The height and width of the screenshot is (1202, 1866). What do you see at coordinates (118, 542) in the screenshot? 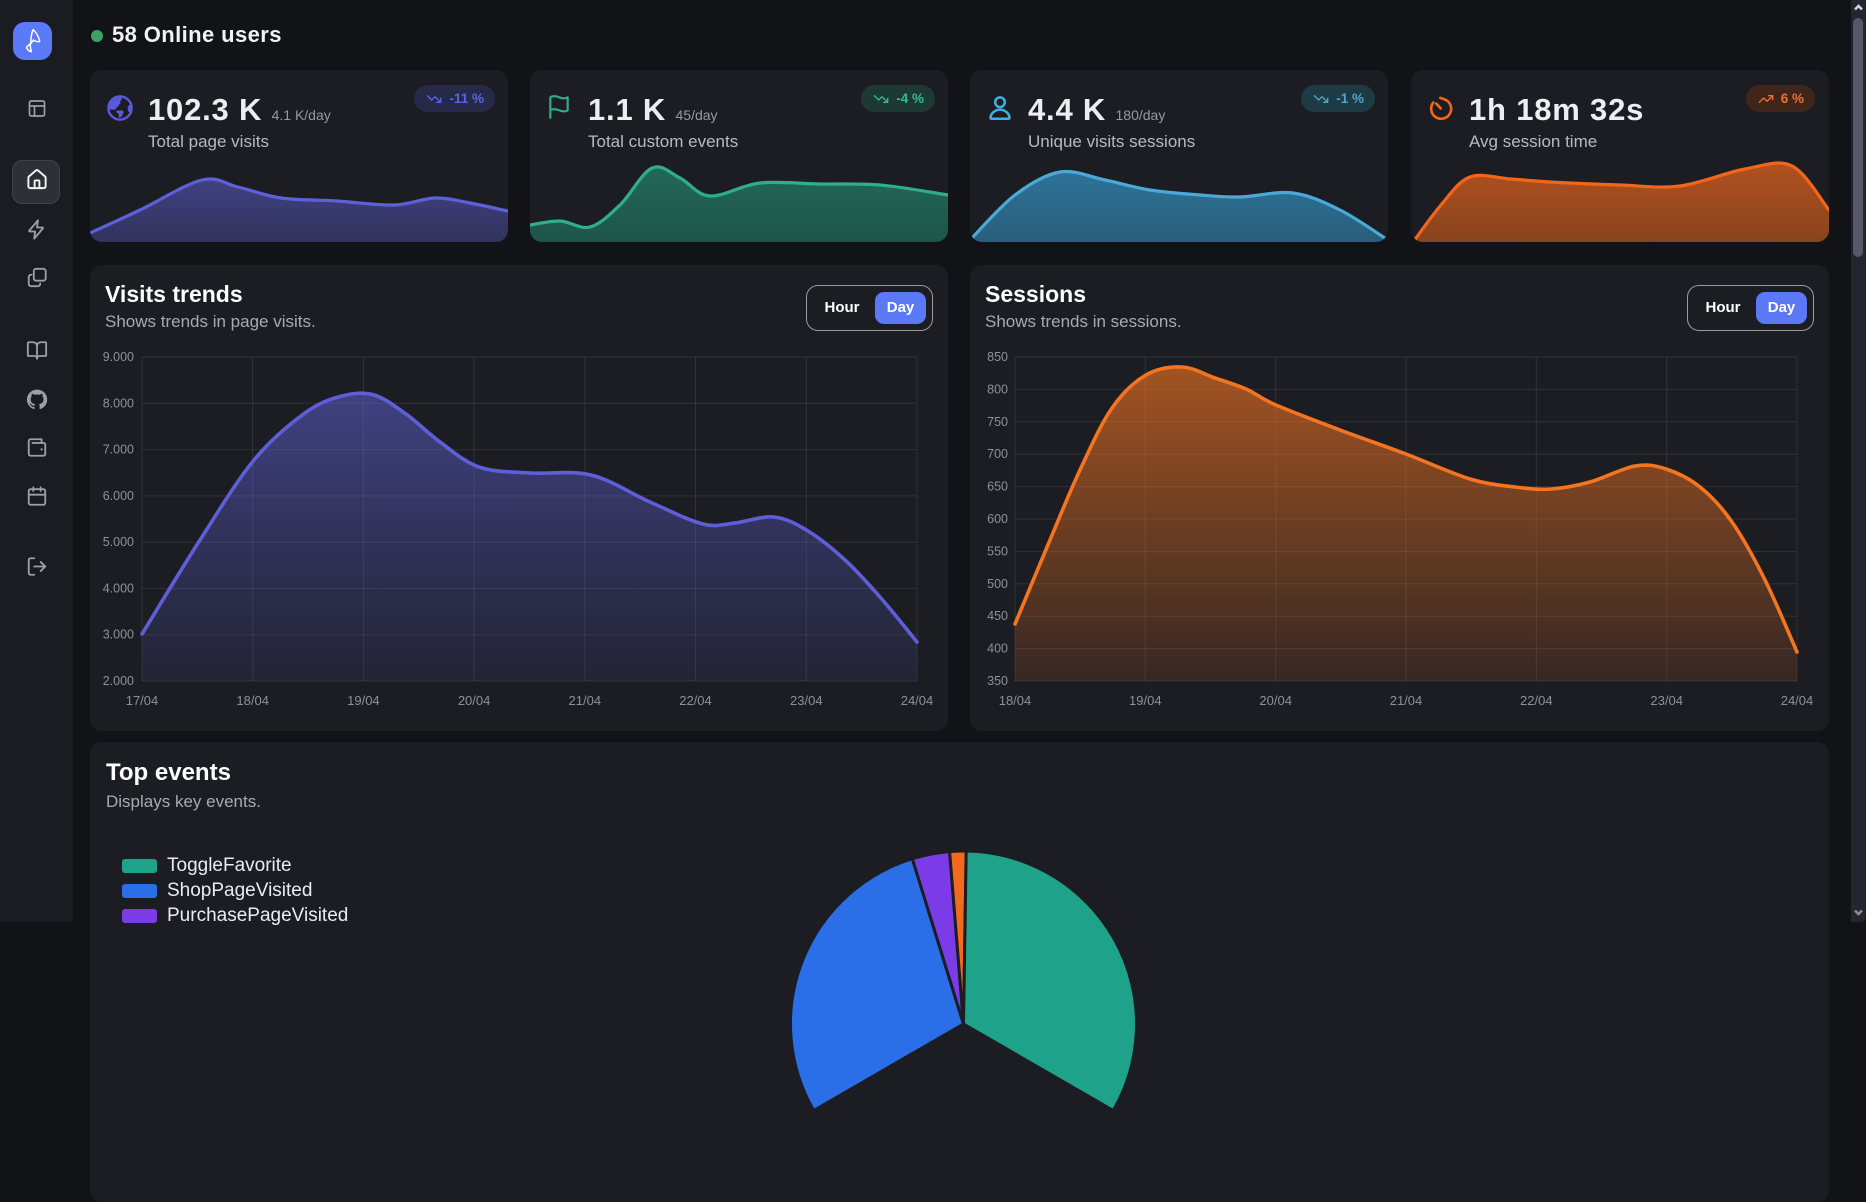
I see `svg-text: 5.000` at bounding box center [118, 542].